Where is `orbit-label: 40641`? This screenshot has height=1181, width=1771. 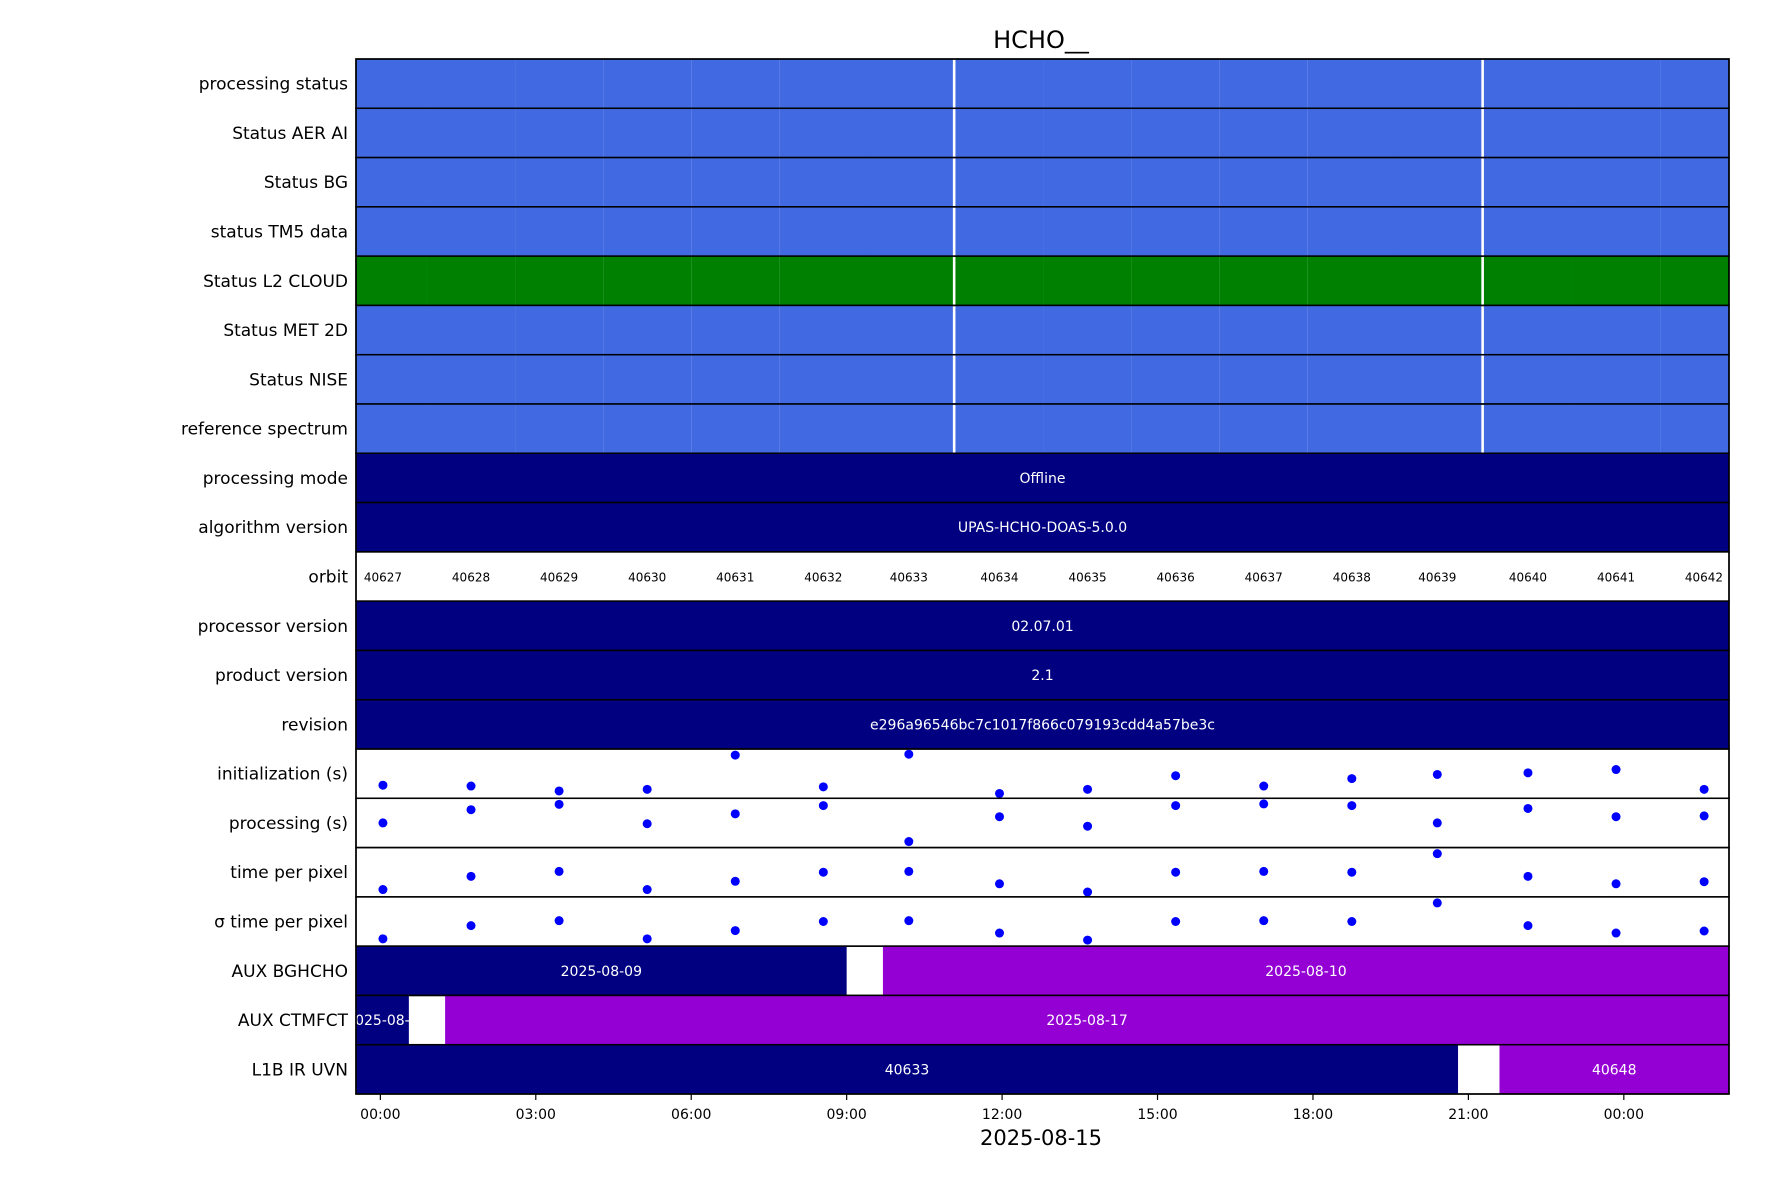 orbit-label: 40641 is located at coordinates (1616, 578).